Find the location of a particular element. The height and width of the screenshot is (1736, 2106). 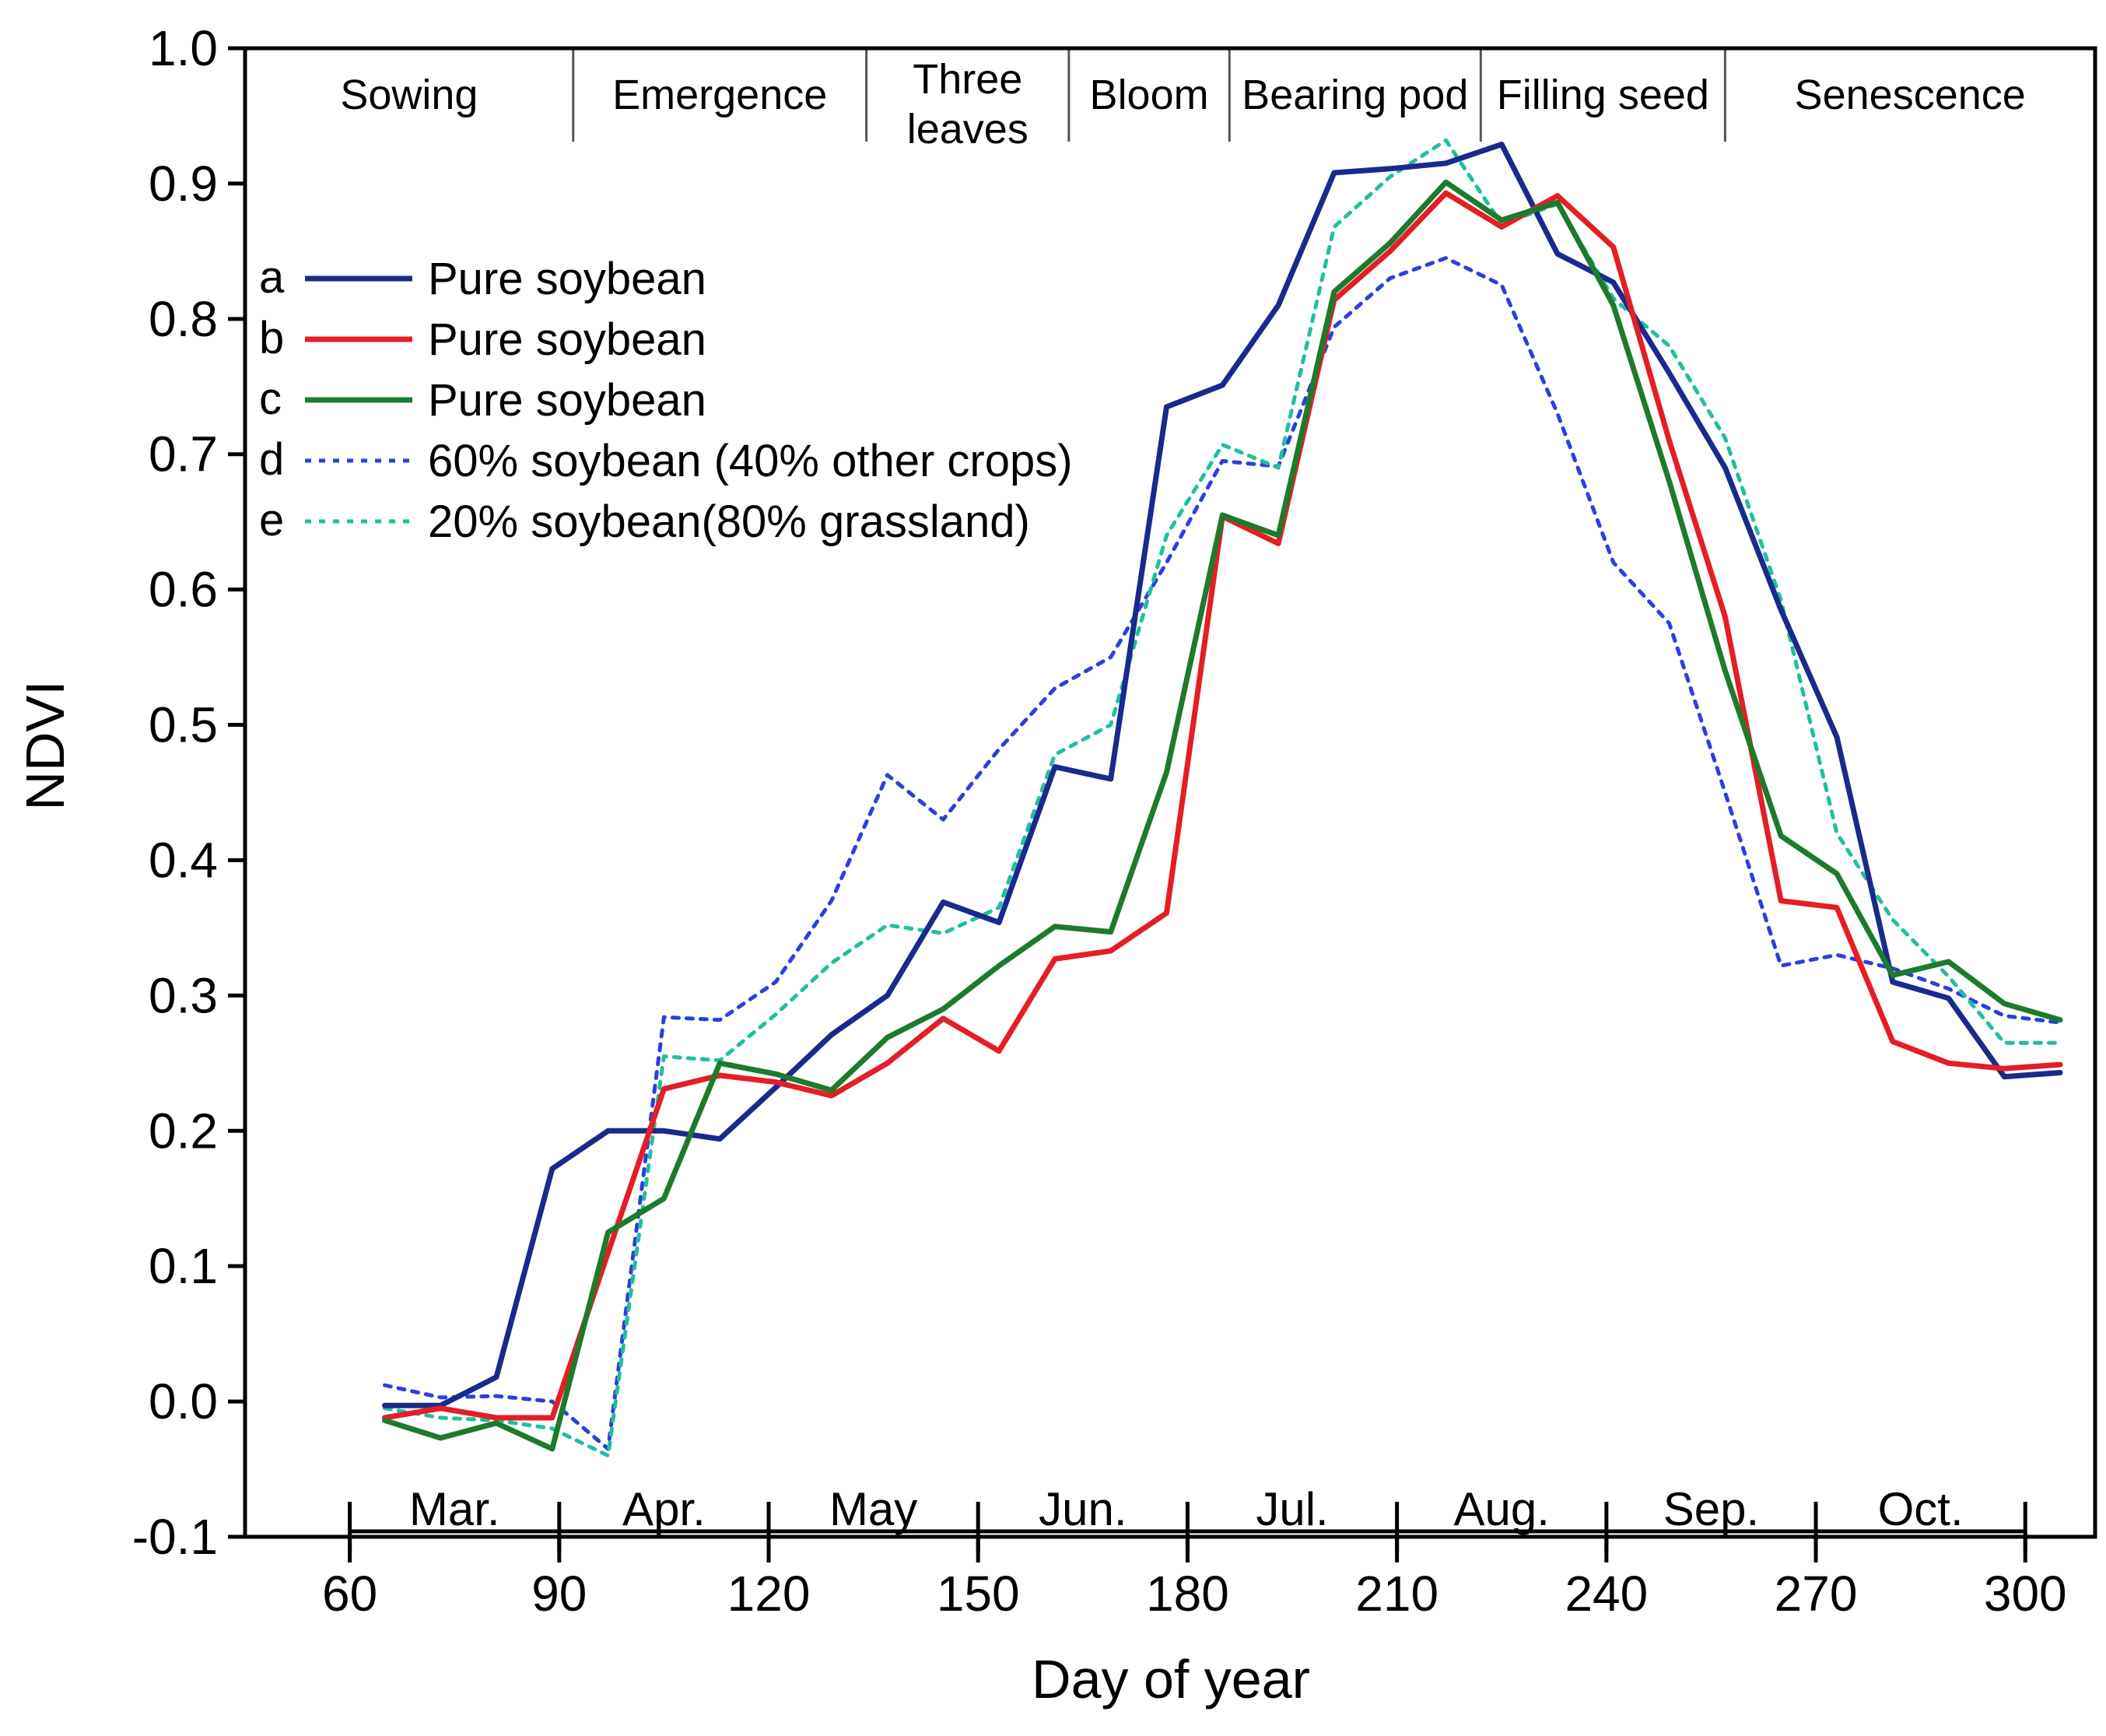

y-tick-label: 0.3 is located at coordinates (183, 995).